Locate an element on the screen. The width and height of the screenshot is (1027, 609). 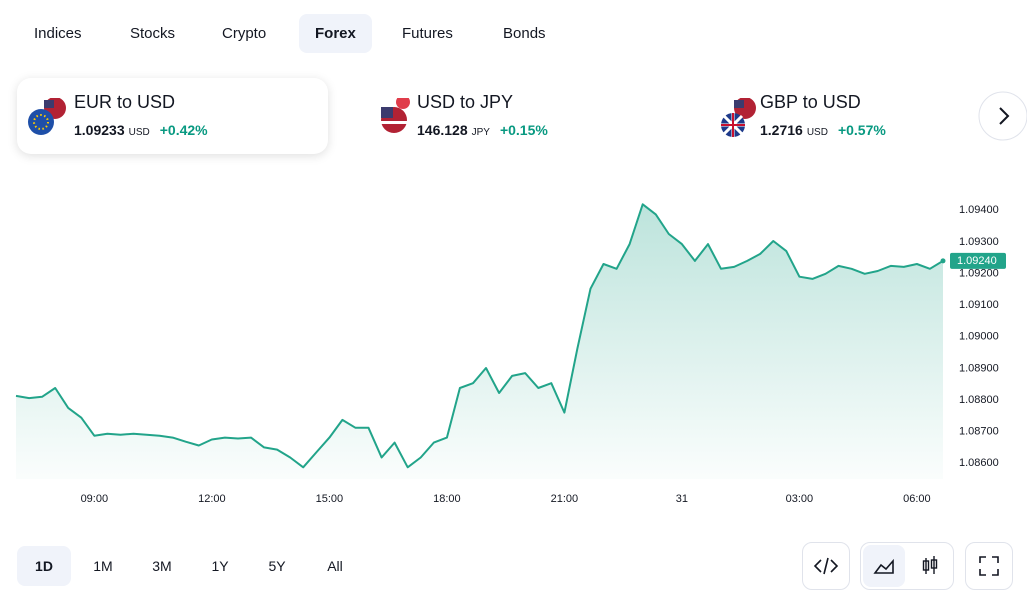
embed-icon is located at coordinates (826, 566).